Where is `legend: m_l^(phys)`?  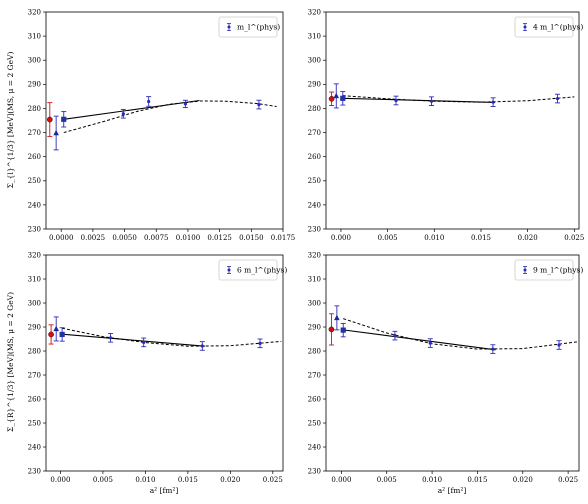
legend: m_l^(phys) is located at coordinates (249, 27).